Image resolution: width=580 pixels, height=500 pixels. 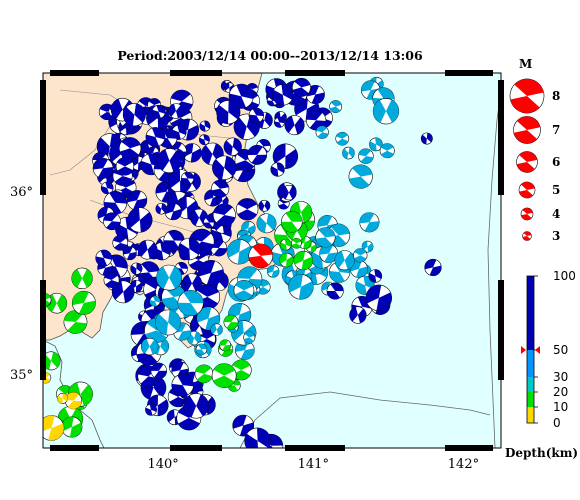 I want to click on magnitude-legend: M 8 7 6 5 4 3, so click(x=534, y=150).